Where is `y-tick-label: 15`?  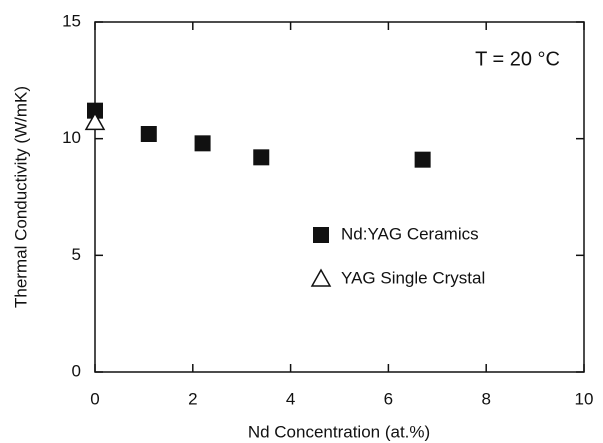
y-tick-label: 15 is located at coordinates (71, 20).